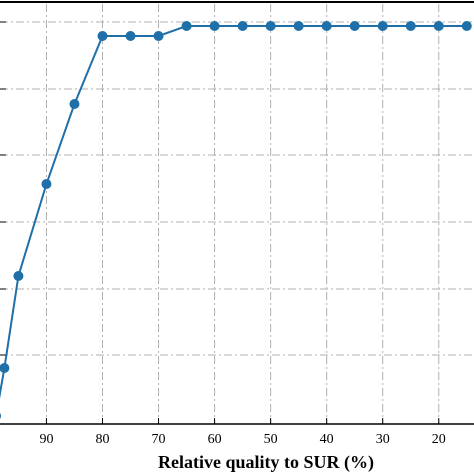 This screenshot has width=474, height=474. I want to click on x-tick-label: 70, so click(159, 439).